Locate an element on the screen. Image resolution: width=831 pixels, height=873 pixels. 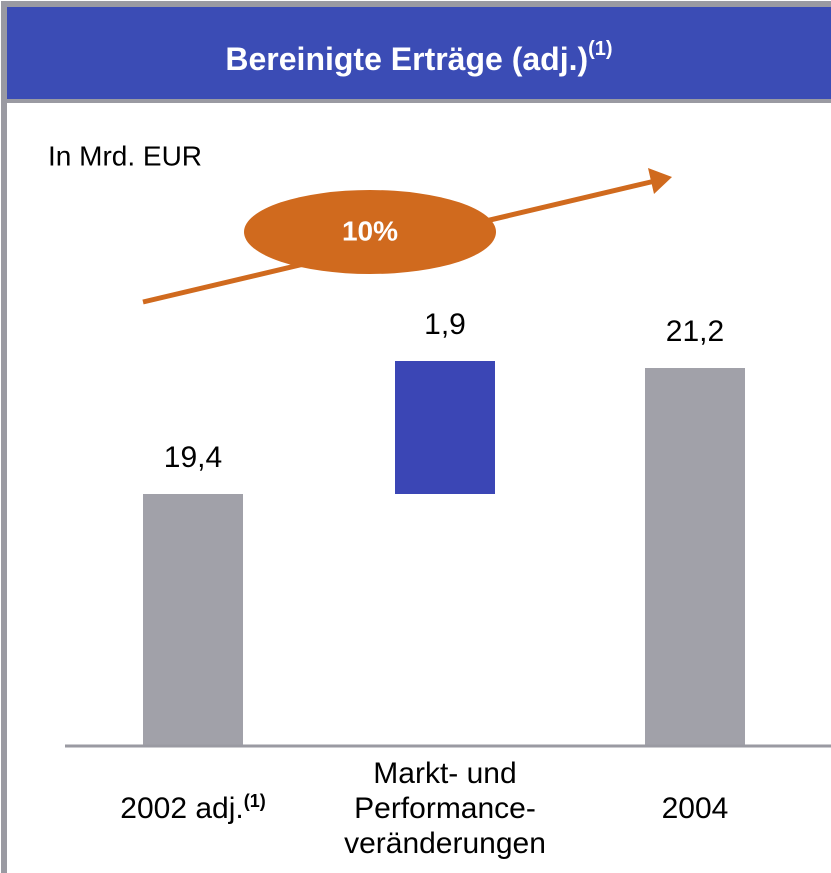
x-tick-label: 2004 is located at coordinates (695, 808).